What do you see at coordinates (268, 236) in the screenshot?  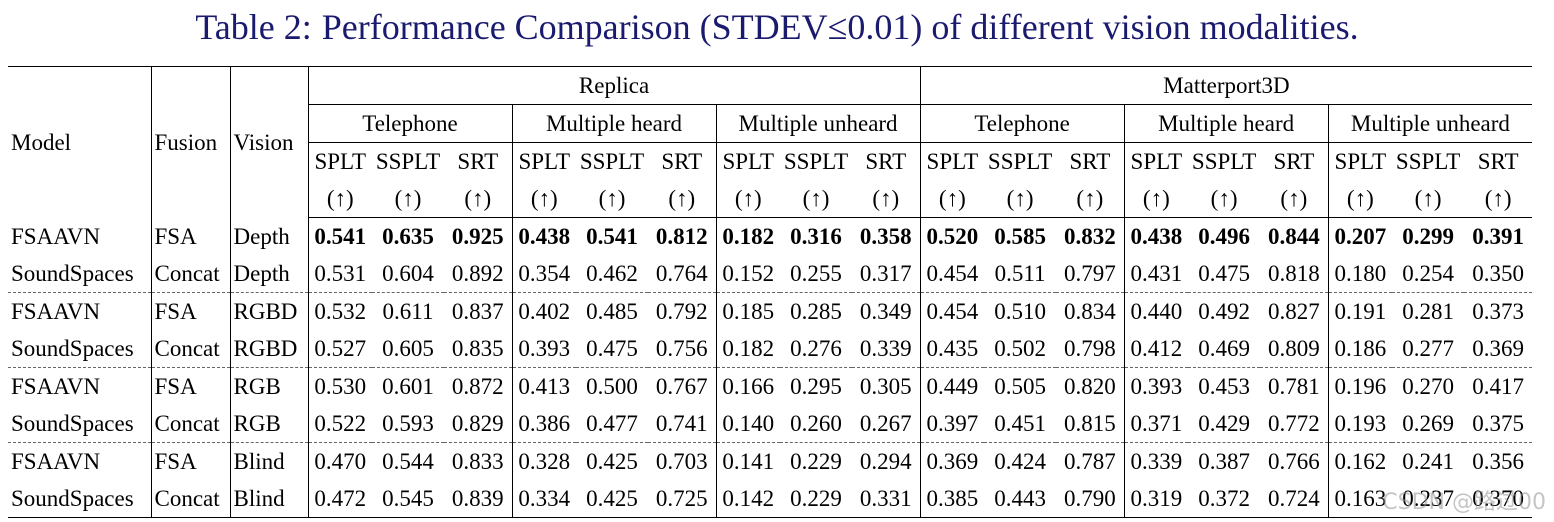 I see `vision-cell: Depth` at bounding box center [268, 236].